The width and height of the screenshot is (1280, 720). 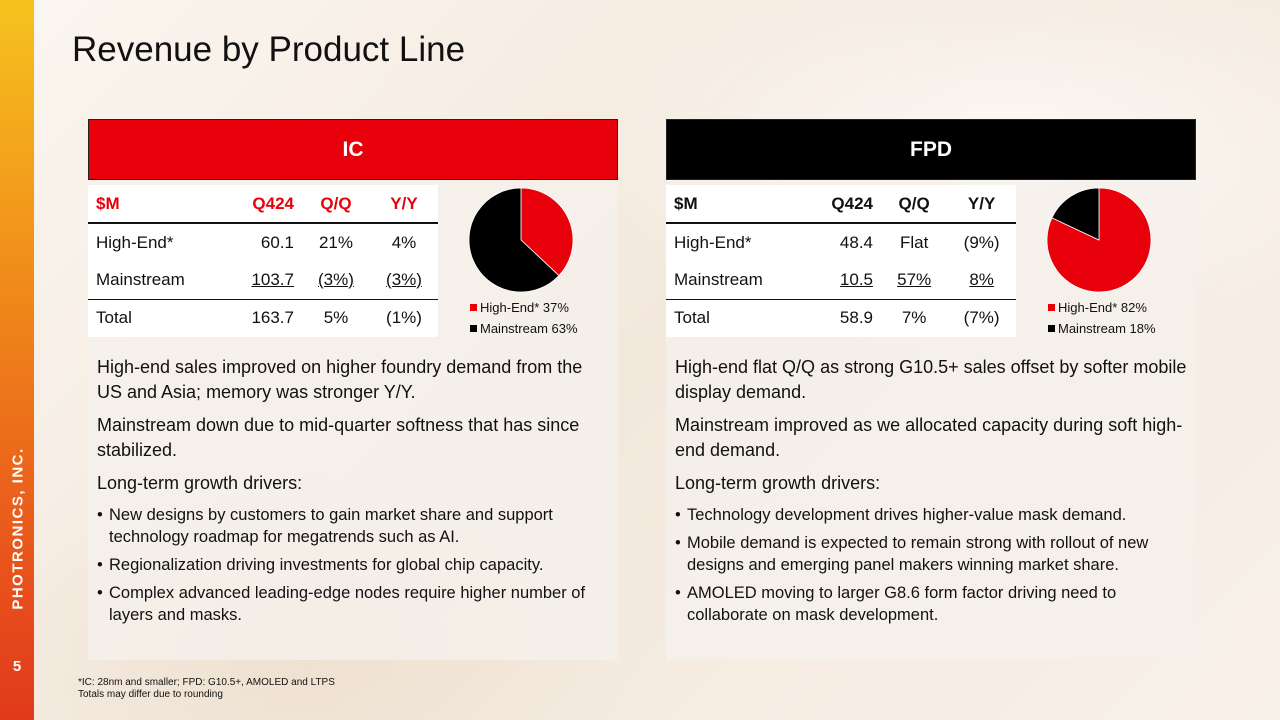 I want to click on table-row-total: Total 163.7 5% (1%), so click(x=263, y=317).